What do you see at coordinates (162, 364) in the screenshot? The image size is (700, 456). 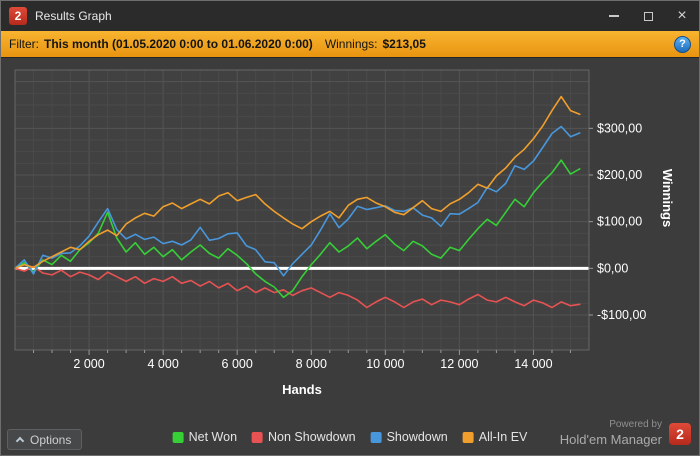 I see `x-tick-label: 4 000` at bounding box center [162, 364].